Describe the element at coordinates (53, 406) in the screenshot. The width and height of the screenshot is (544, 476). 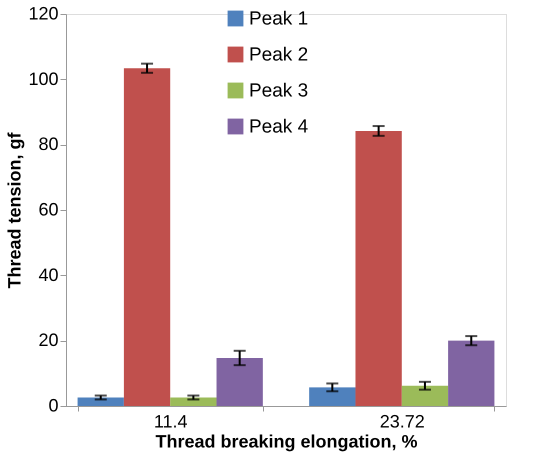
I see `y-tick-label: 0` at that location.